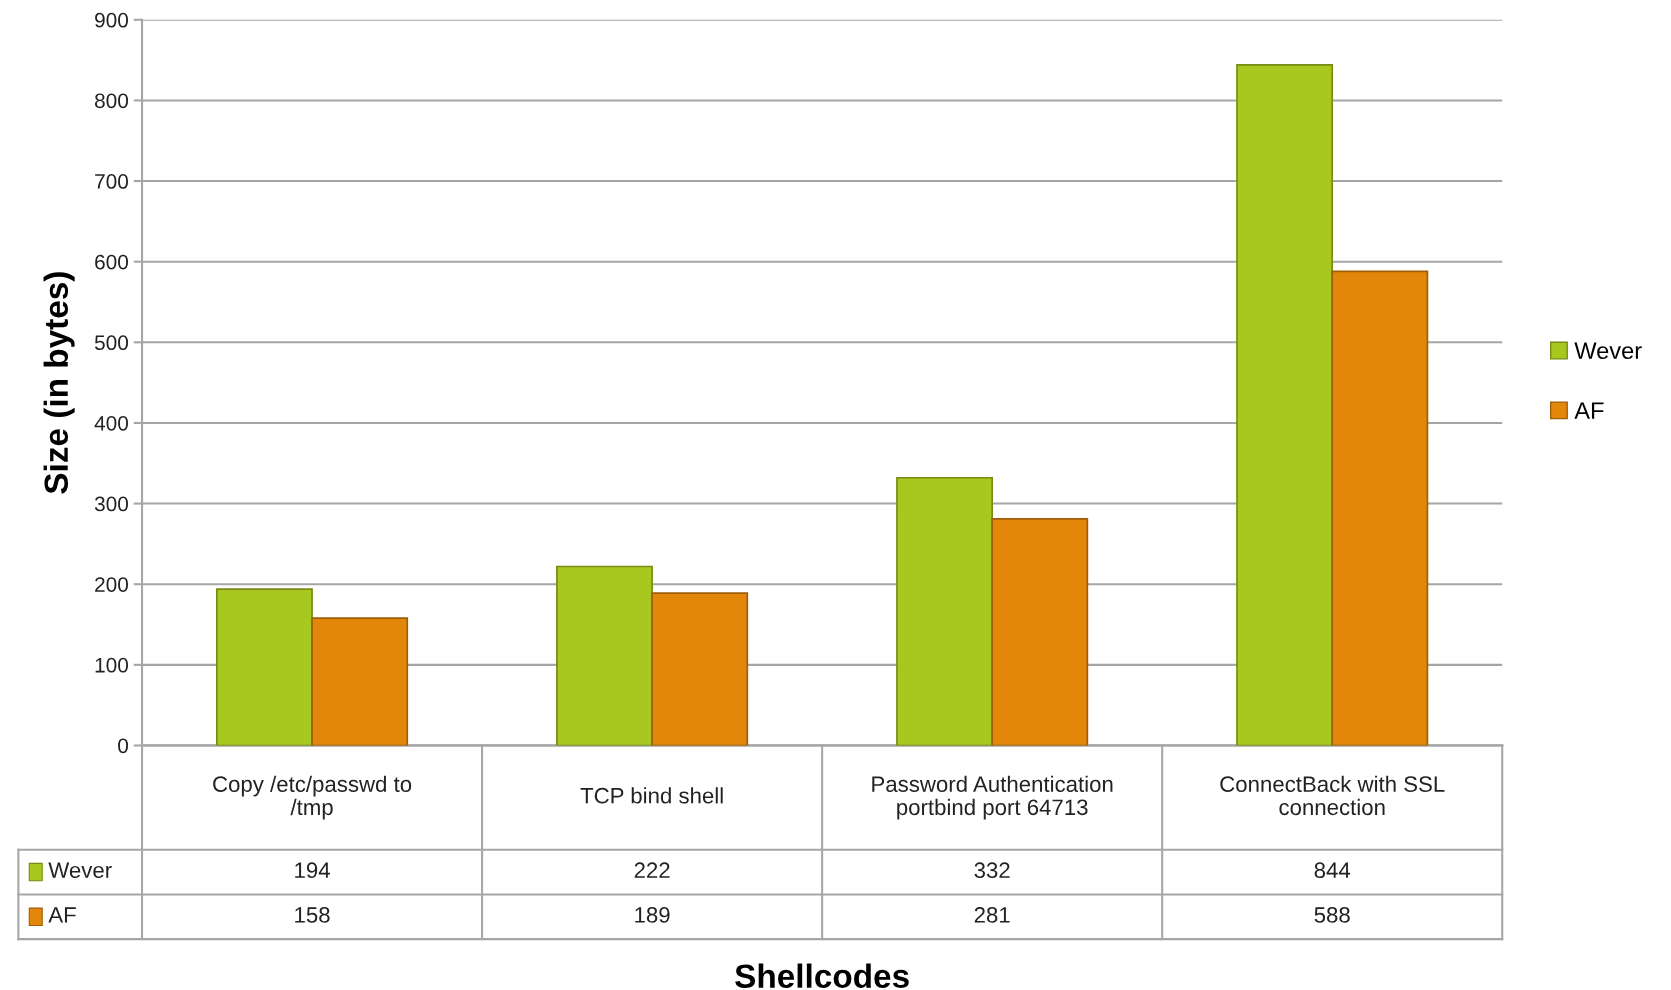 This screenshot has width=1671, height=990. I want to click on y-tick-label: 800, so click(111, 101).